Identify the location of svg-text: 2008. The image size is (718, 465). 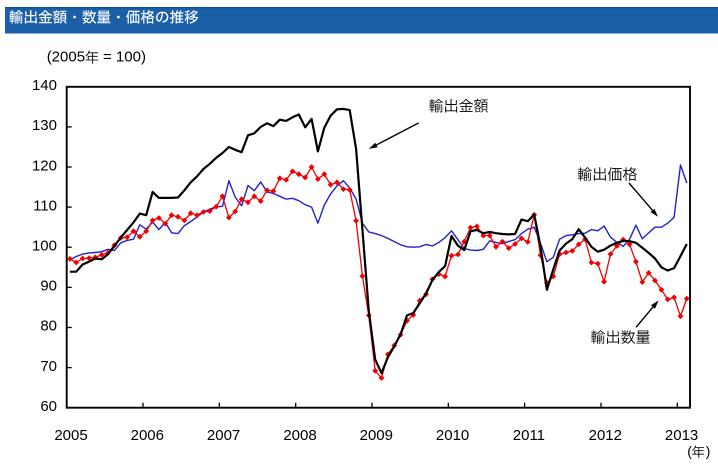
(299, 435).